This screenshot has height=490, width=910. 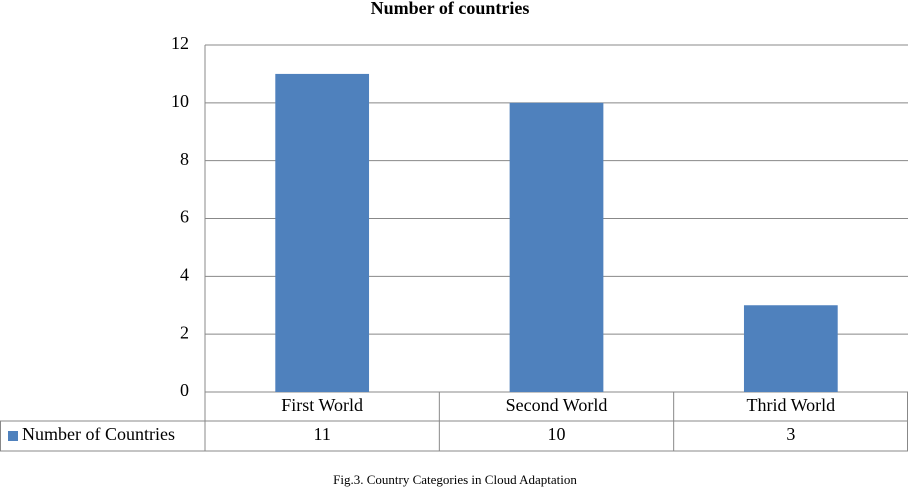 I want to click on y-tick-label: 4, so click(x=184, y=274).